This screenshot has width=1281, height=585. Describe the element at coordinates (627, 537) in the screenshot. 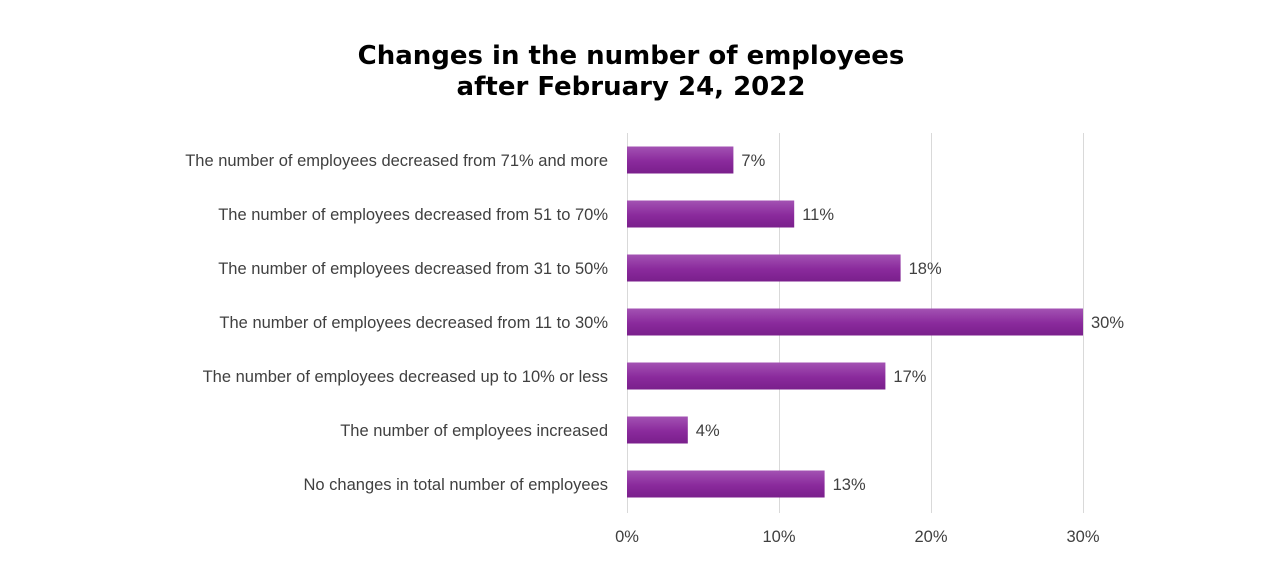

I see `x-tick-label: 0%` at that location.